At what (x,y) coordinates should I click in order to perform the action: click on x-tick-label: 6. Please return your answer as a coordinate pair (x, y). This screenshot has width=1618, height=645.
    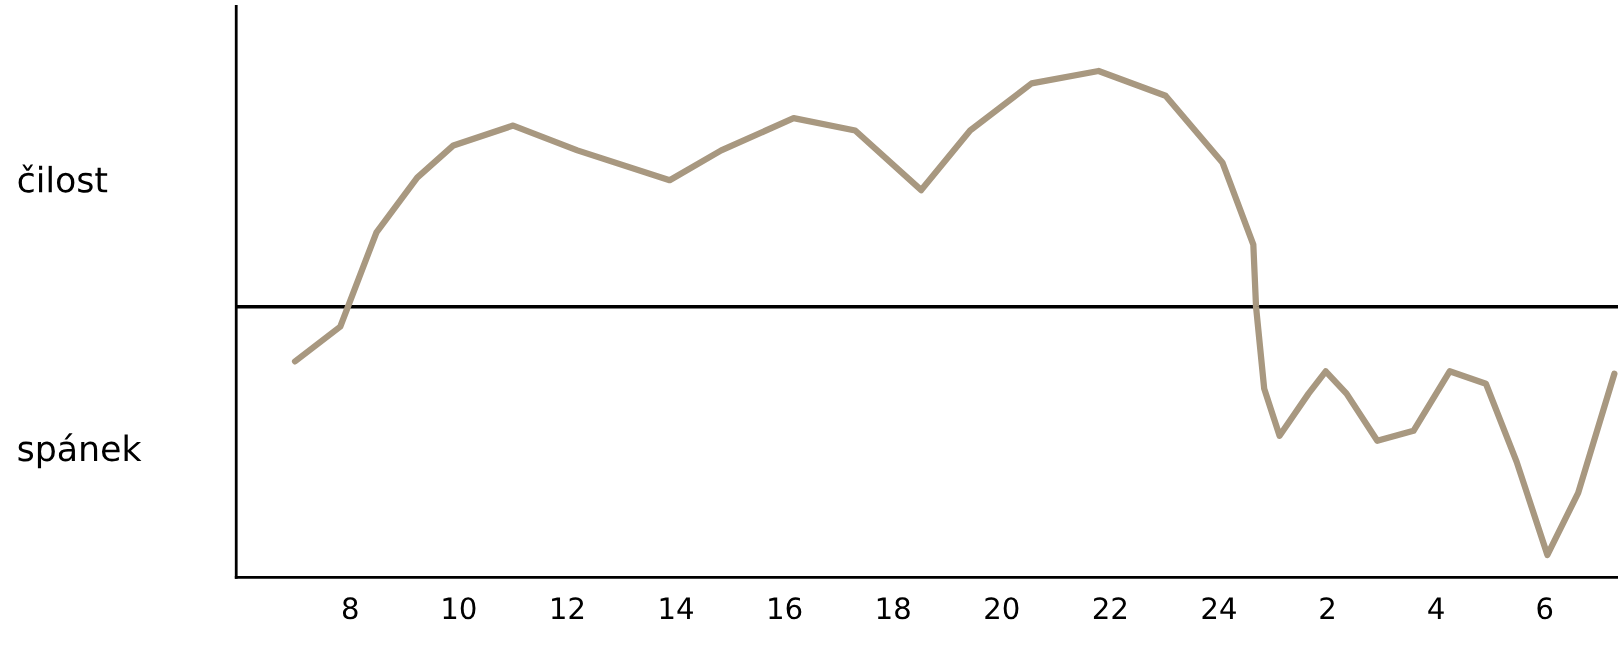
    Looking at the image, I should click on (1545, 608).